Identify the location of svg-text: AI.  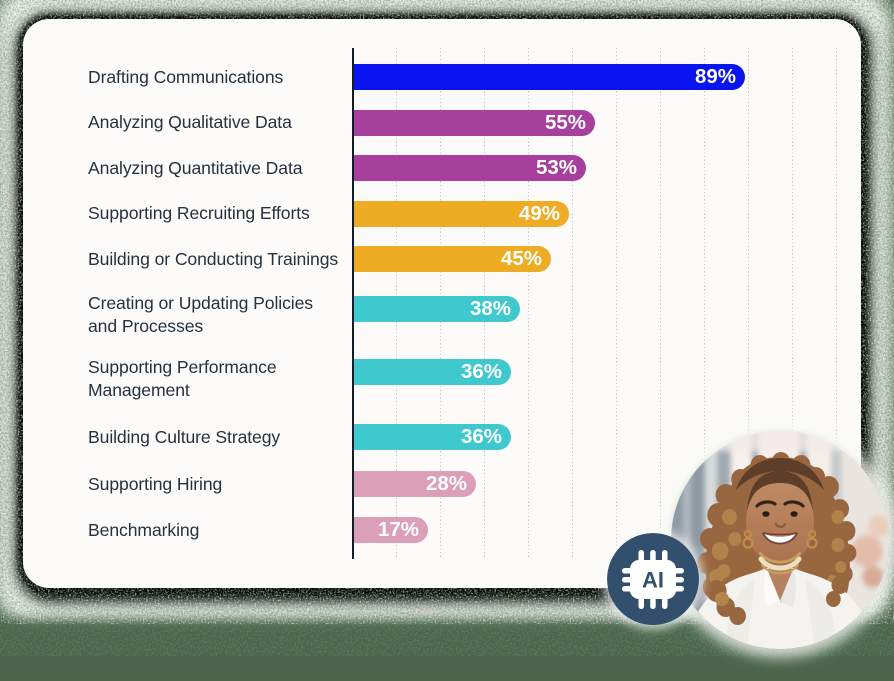
(653, 580).